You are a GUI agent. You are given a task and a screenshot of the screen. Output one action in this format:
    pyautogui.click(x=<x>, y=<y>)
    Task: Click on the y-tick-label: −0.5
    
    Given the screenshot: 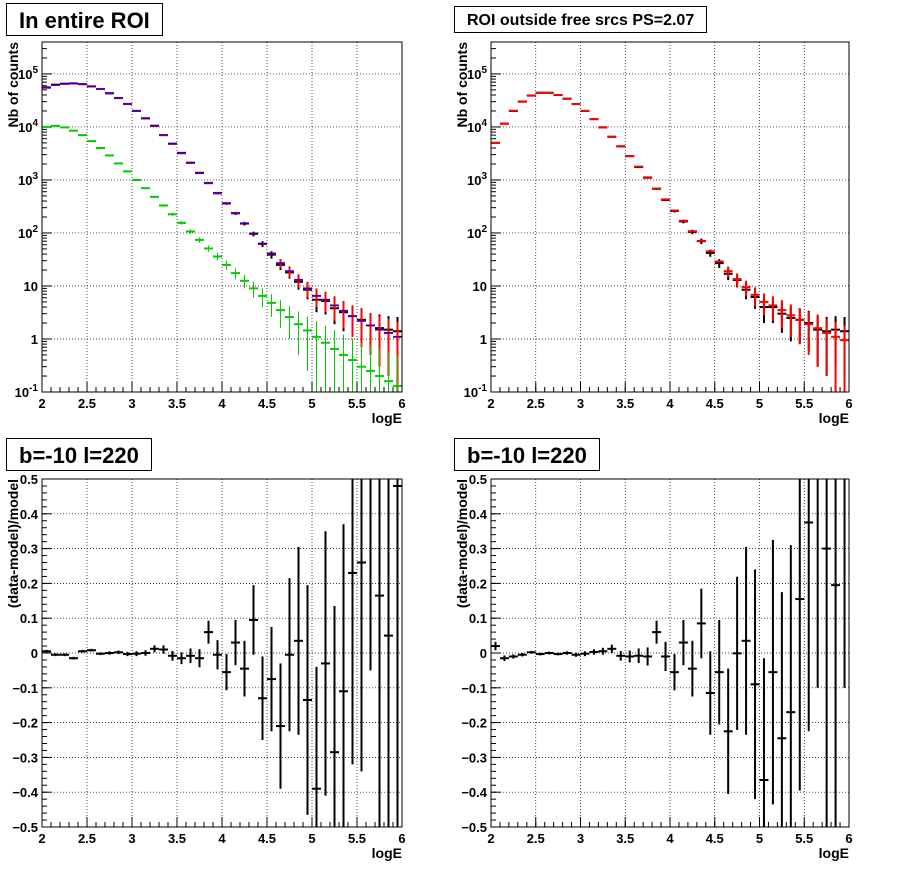 What is the action you would take?
    pyautogui.click(x=25, y=827)
    